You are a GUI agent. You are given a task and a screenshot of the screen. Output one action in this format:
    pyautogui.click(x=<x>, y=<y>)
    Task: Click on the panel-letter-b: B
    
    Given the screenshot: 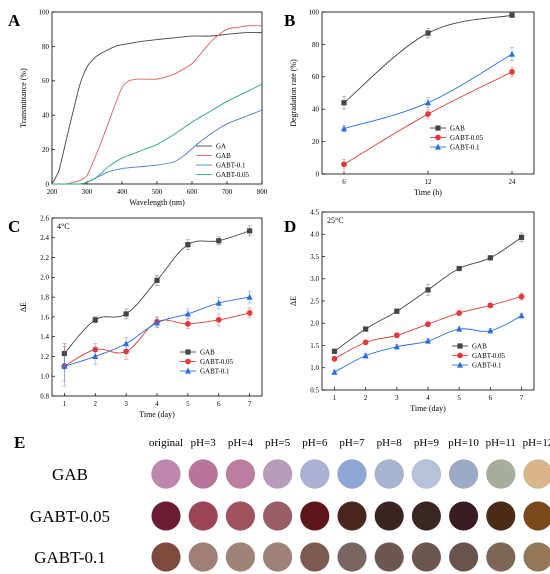 What is the action you would take?
    pyautogui.click(x=289, y=20)
    